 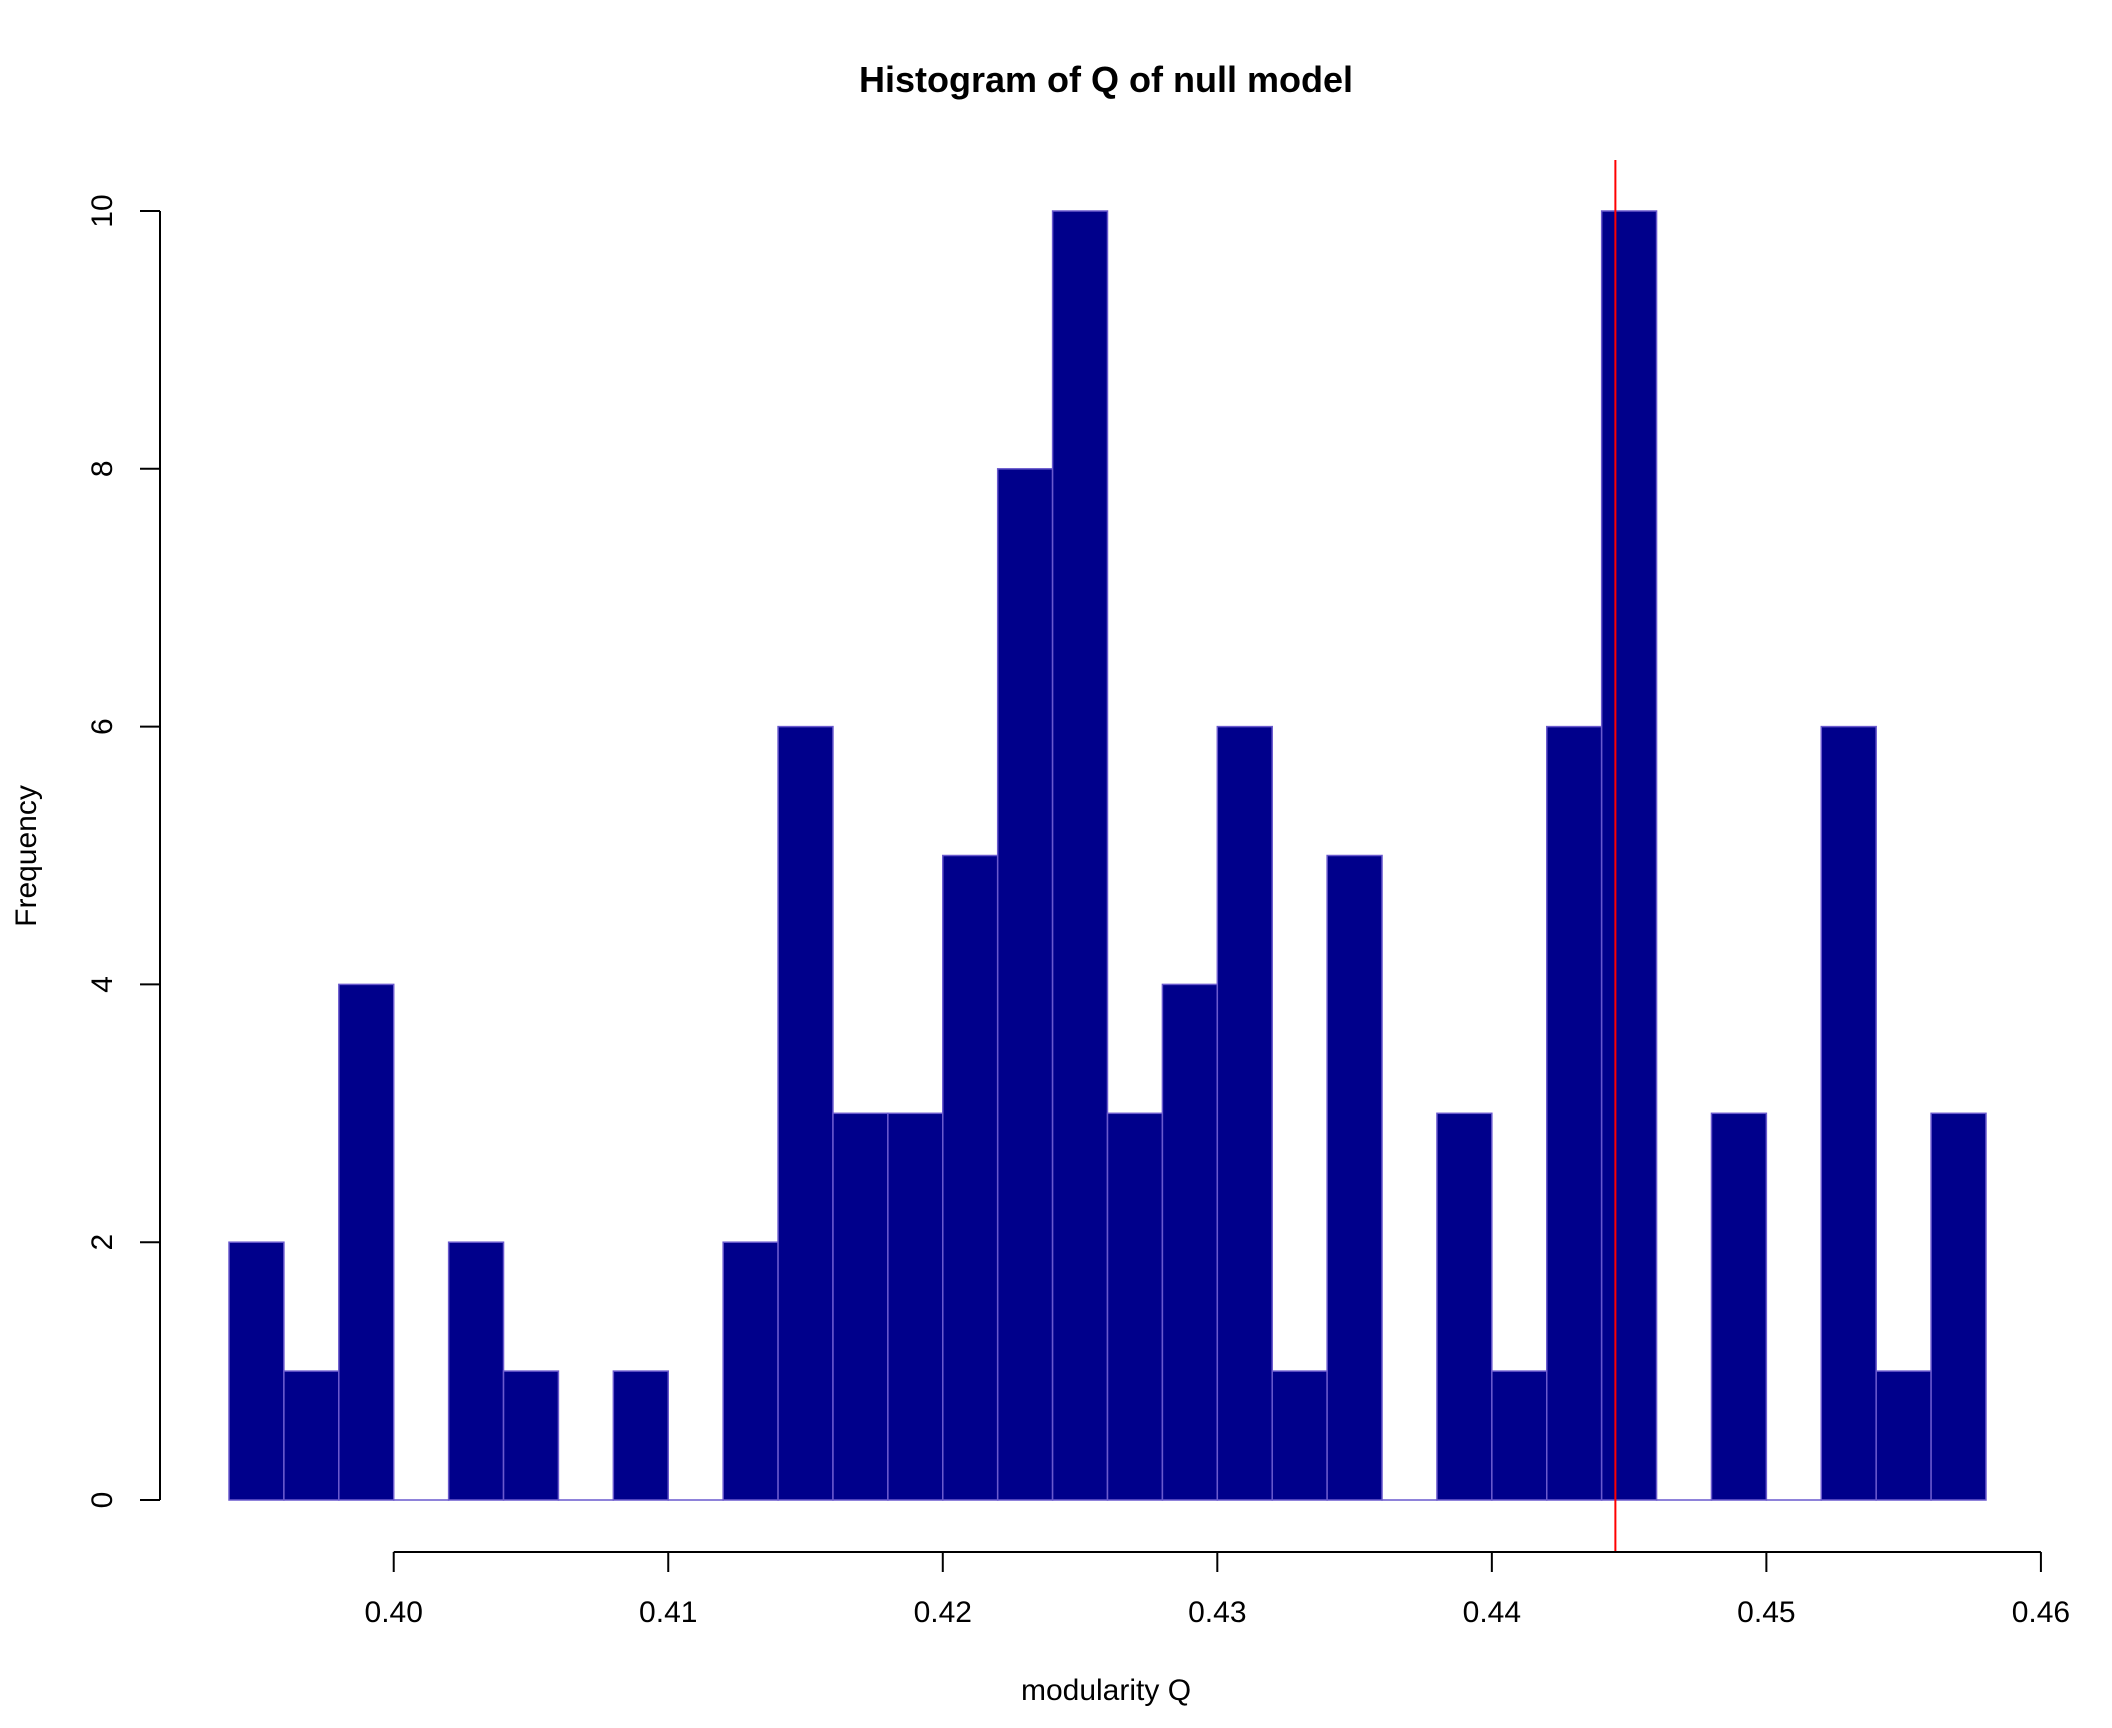 What do you see at coordinates (1492, 1612) in the screenshot?
I see `x-tick-label: 0.44` at bounding box center [1492, 1612].